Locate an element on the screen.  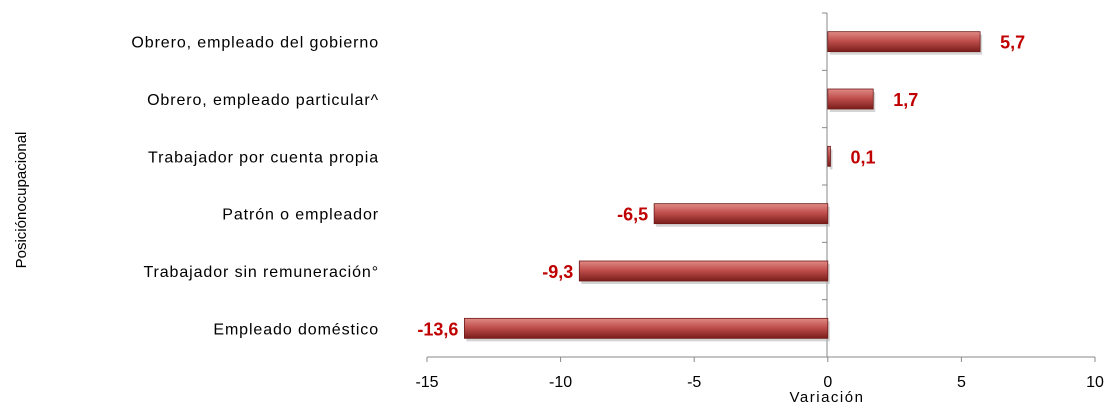
x-tick-label: 5 is located at coordinates (961, 382).